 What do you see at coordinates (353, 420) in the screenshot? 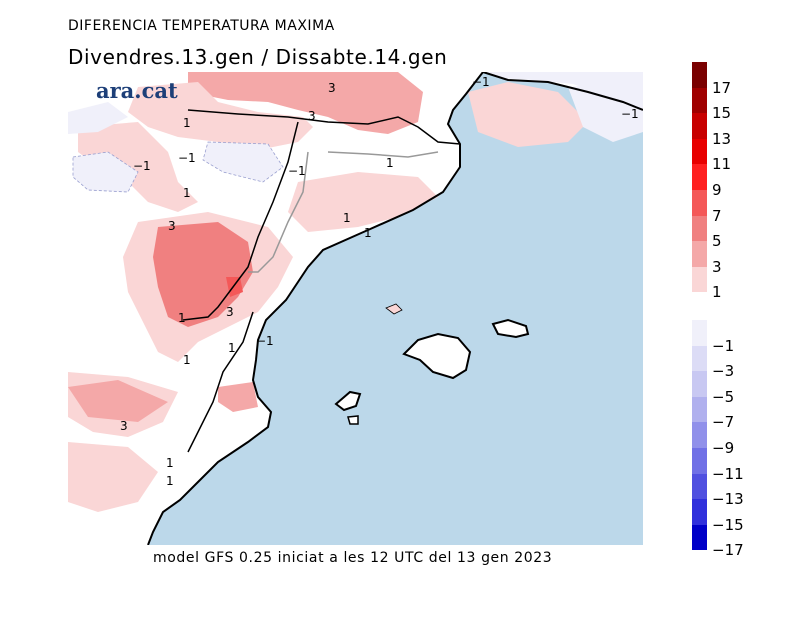
I see `island-formentera` at bounding box center [353, 420].